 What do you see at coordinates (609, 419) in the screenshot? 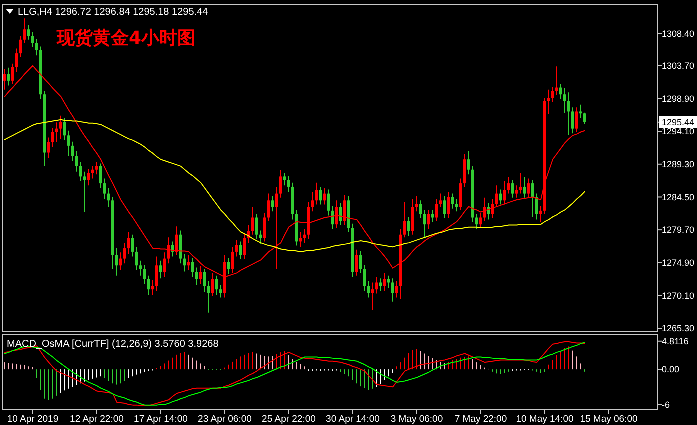
I see `x-tick-label: 15 May 06:00` at bounding box center [609, 419].